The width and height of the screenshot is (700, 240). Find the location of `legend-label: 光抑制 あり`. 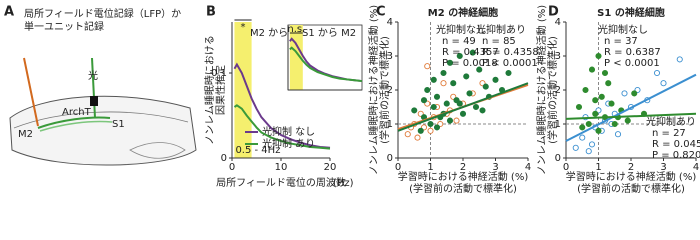

legend-label: 光抑制 あり is located at coordinates (288, 143).